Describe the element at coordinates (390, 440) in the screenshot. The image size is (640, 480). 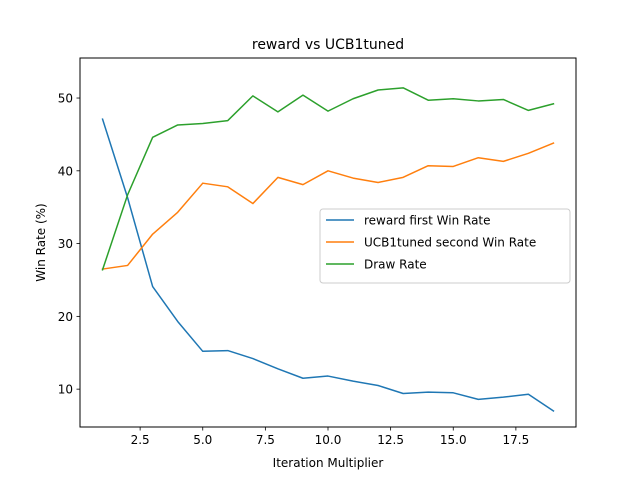
I see `x-tick-label: 12.5` at that location.